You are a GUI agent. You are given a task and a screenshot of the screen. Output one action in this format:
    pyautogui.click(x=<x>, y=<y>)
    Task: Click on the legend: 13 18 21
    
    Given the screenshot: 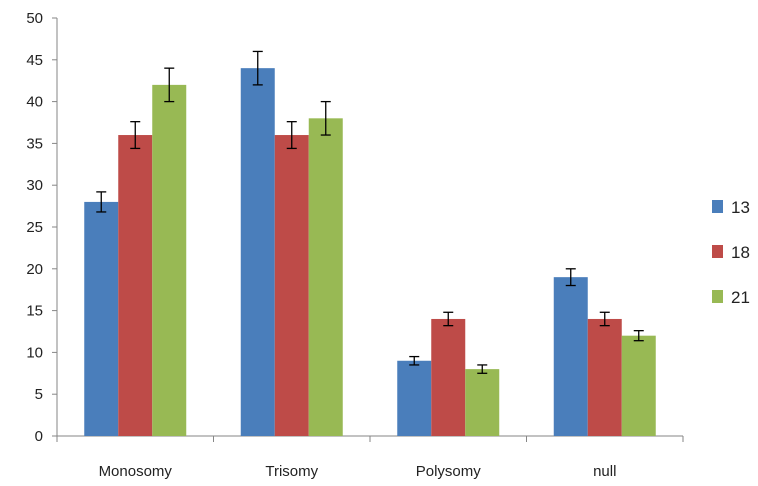 What is the action you would take?
    pyautogui.click(x=731, y=252)
    